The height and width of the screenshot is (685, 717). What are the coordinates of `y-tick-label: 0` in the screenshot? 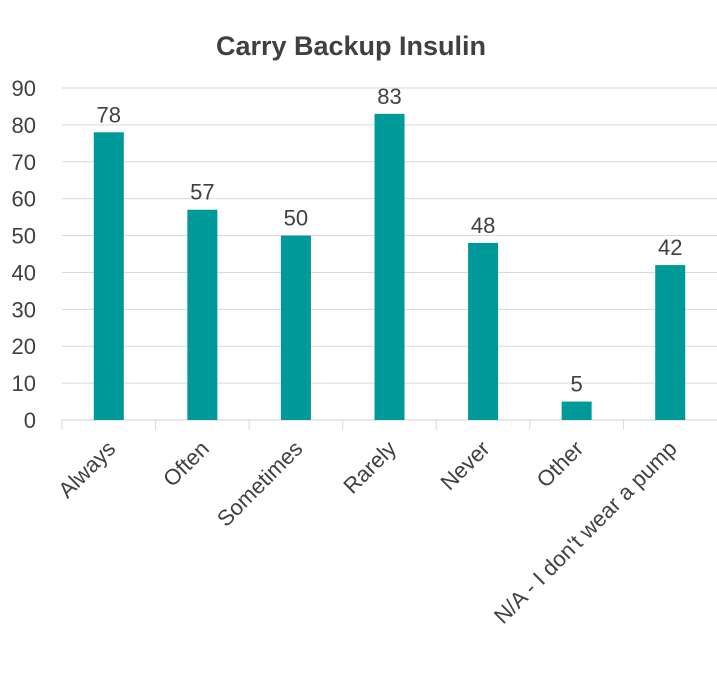 It's located at (30, 420).